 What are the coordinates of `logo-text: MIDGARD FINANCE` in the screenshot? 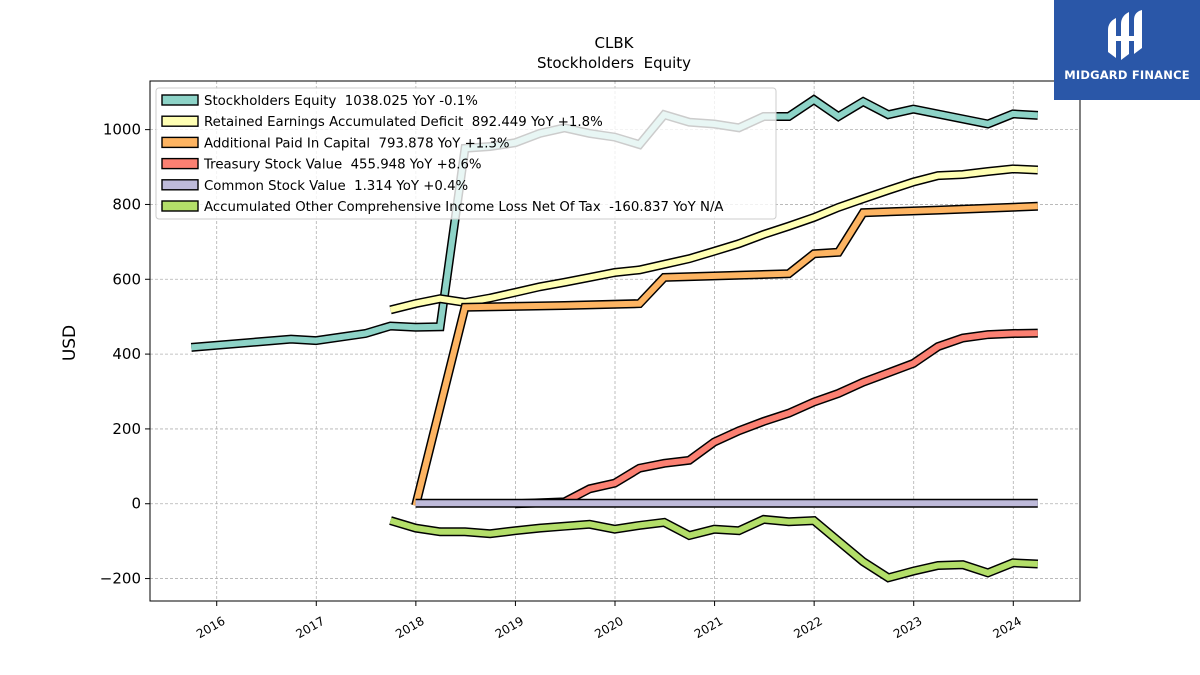 It's located at (1127, 75).